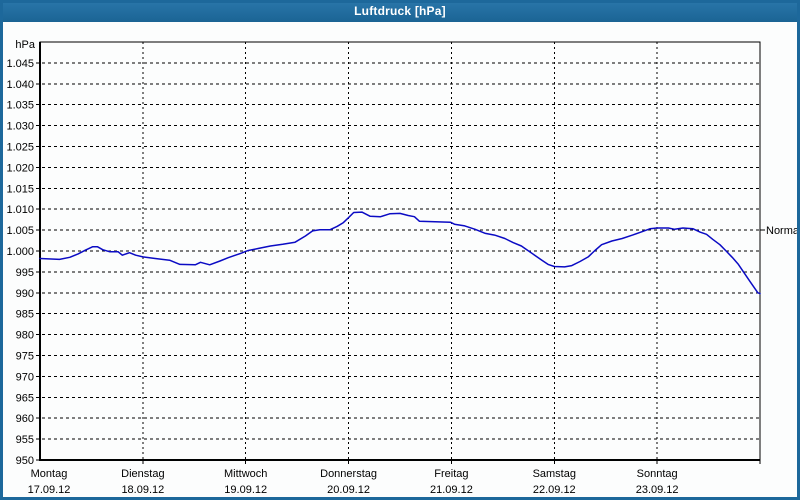 This screenshot has width=800, height=500. I want to click on y-tick-label: 960, so click(25, 419).